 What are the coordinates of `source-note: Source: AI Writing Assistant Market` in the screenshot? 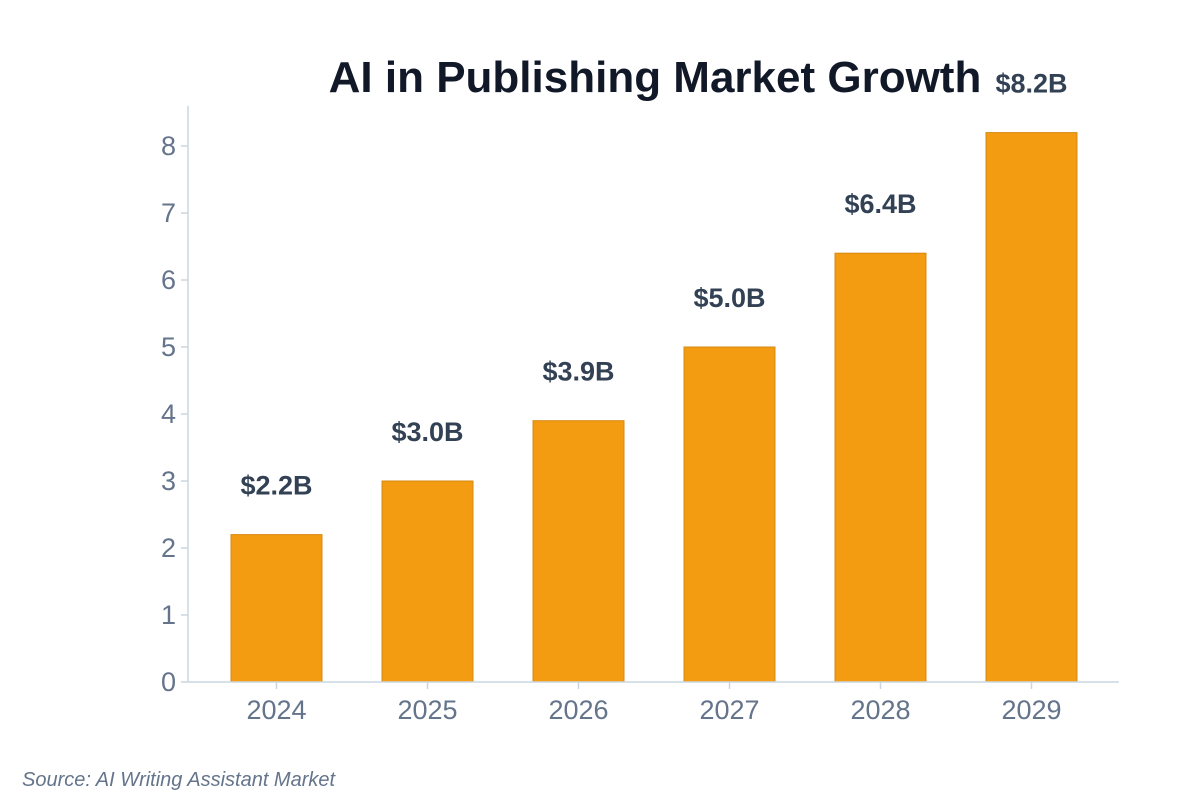 It's located at (179, 780).